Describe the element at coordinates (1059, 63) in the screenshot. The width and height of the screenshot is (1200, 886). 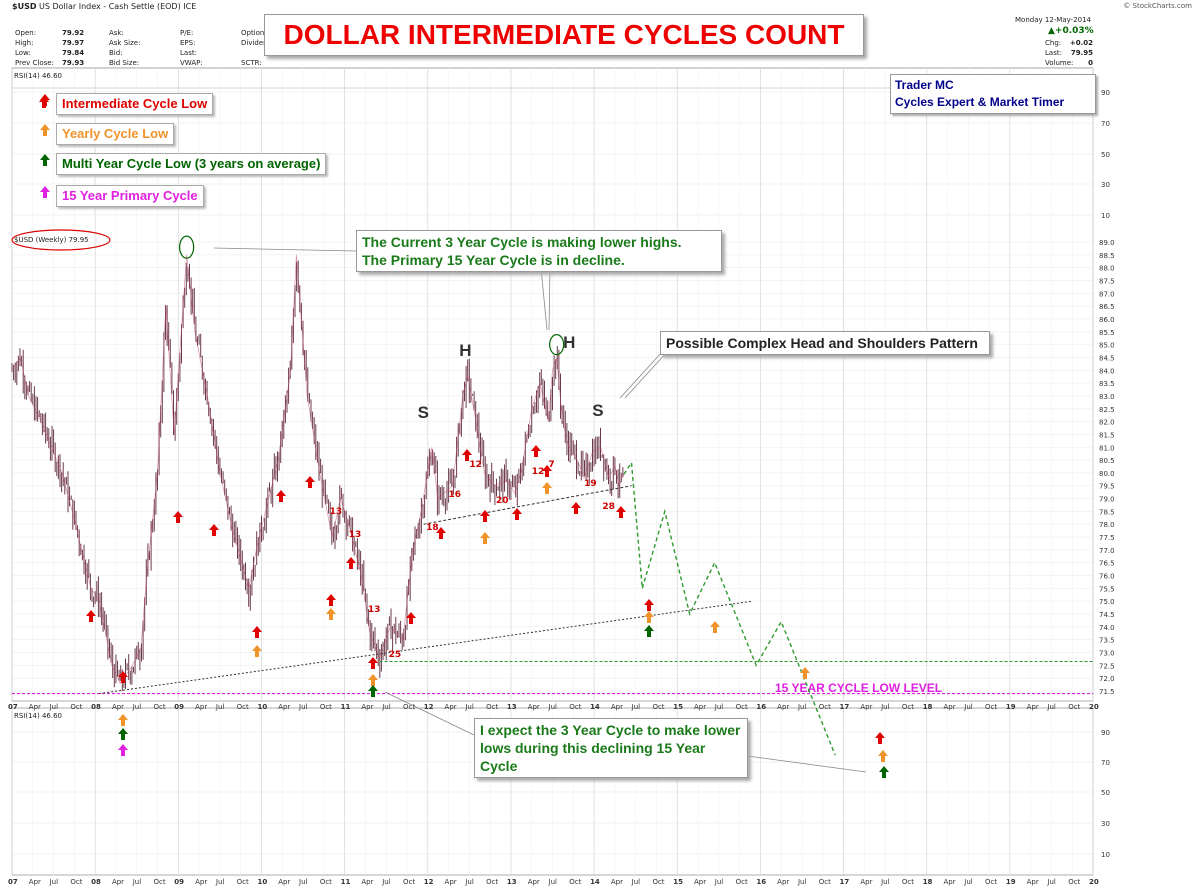
I see `quote-label: Volume:` at that location.